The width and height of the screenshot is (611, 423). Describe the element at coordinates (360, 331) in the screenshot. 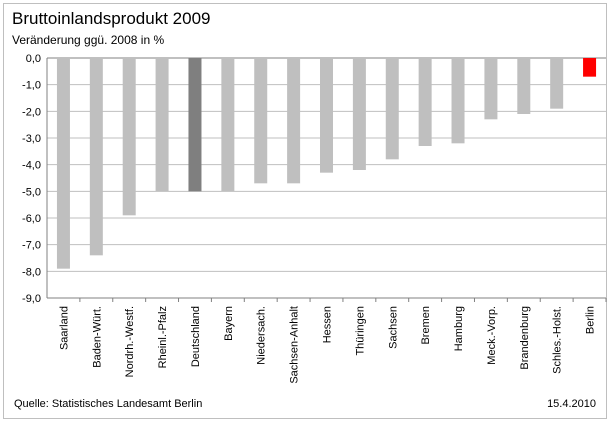

I see `x-tick-label: Thüringen` at that location.